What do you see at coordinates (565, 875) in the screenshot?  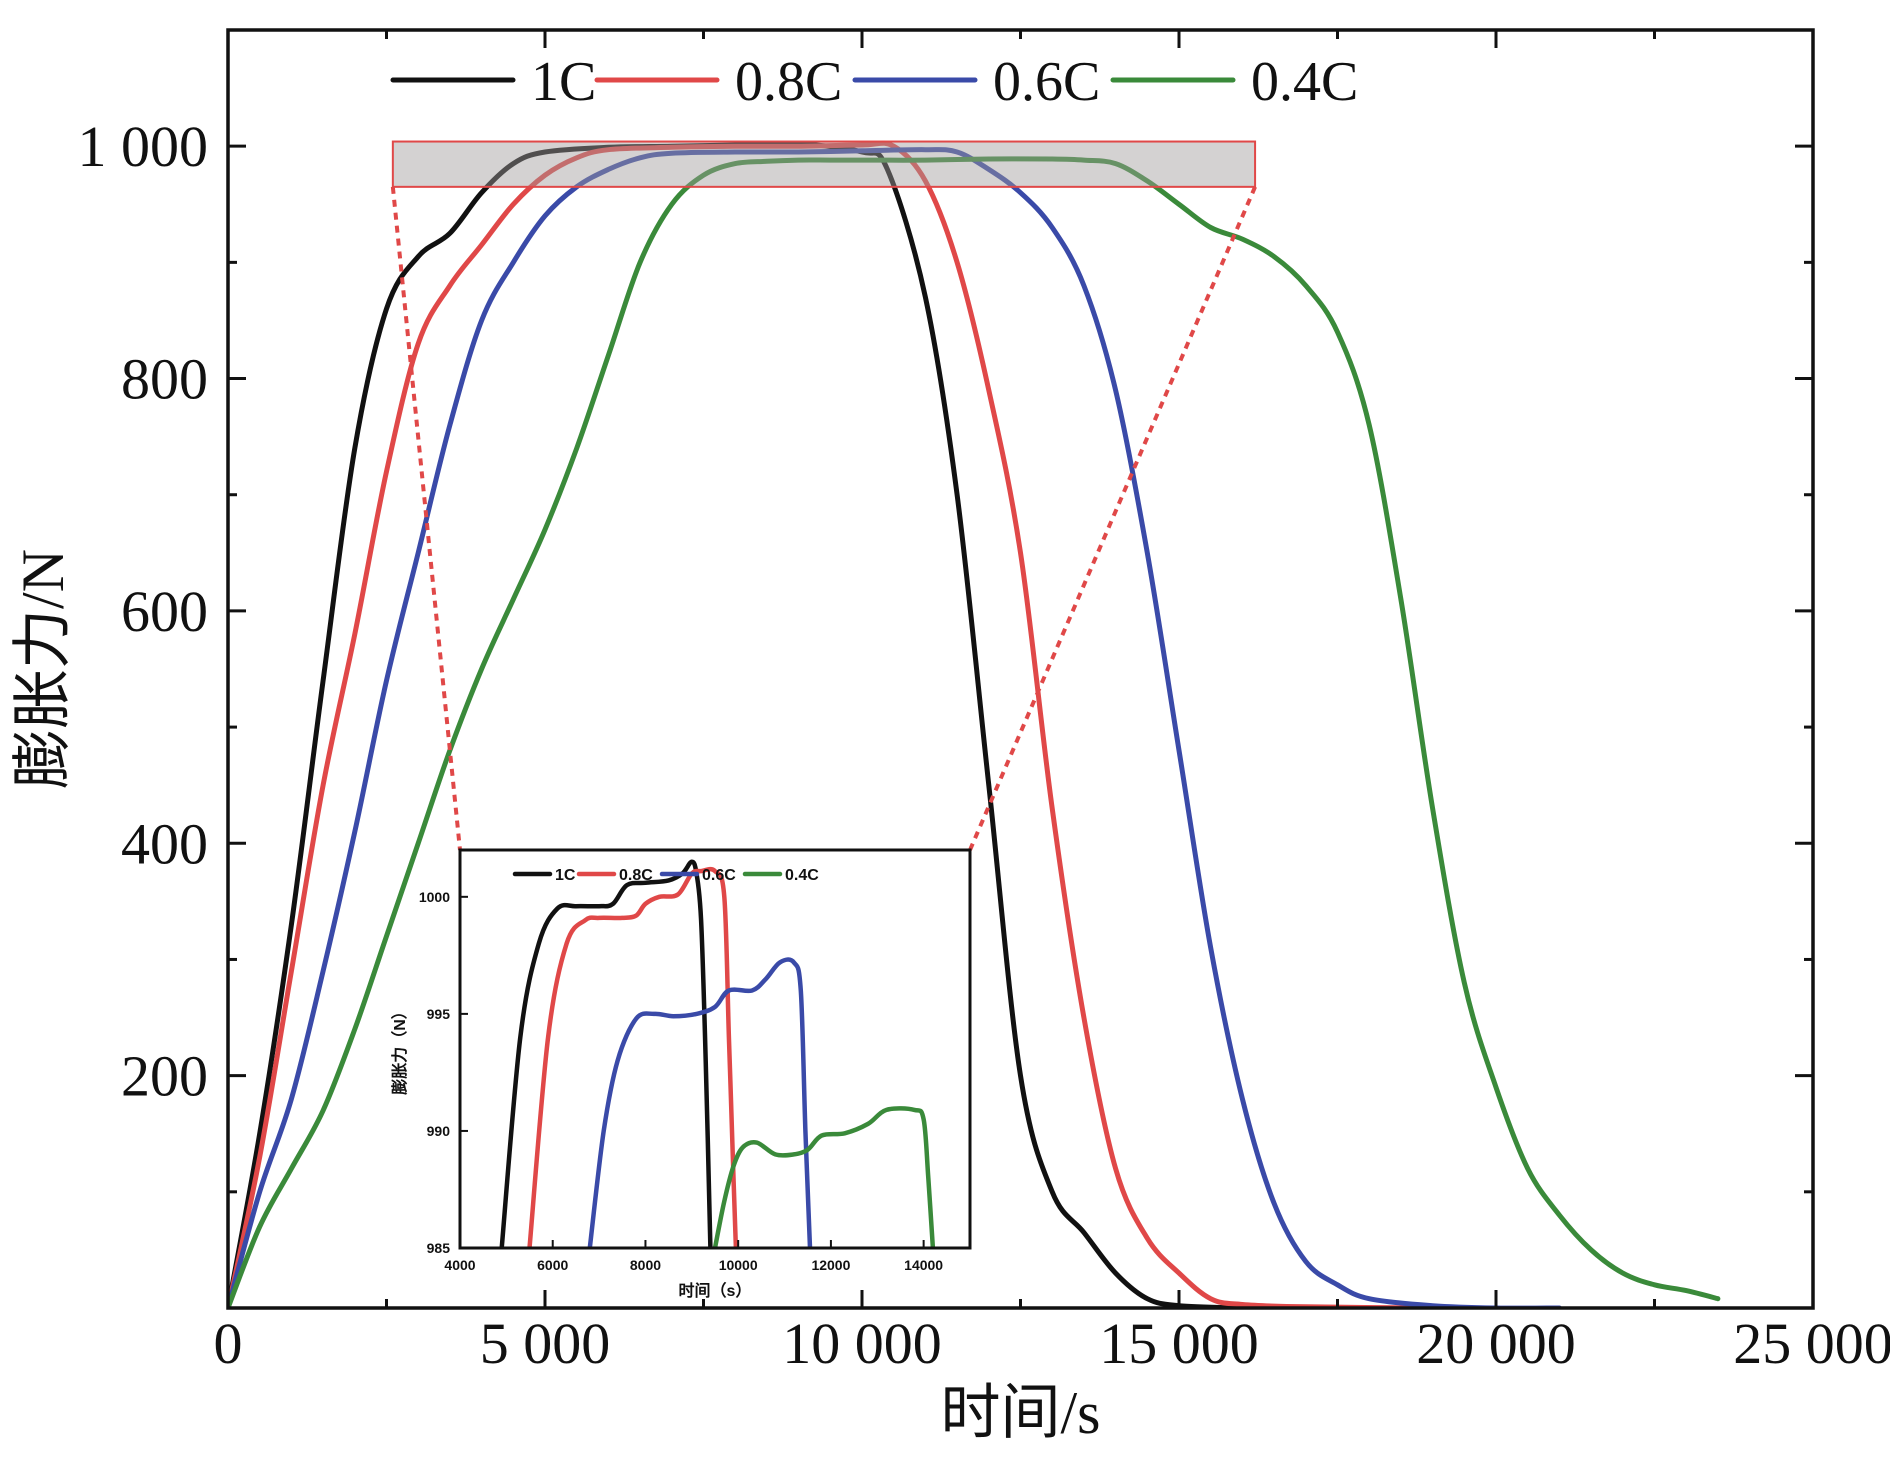 I see `inset-legend-label-1C: 1C` at bounding box center [565, 875].